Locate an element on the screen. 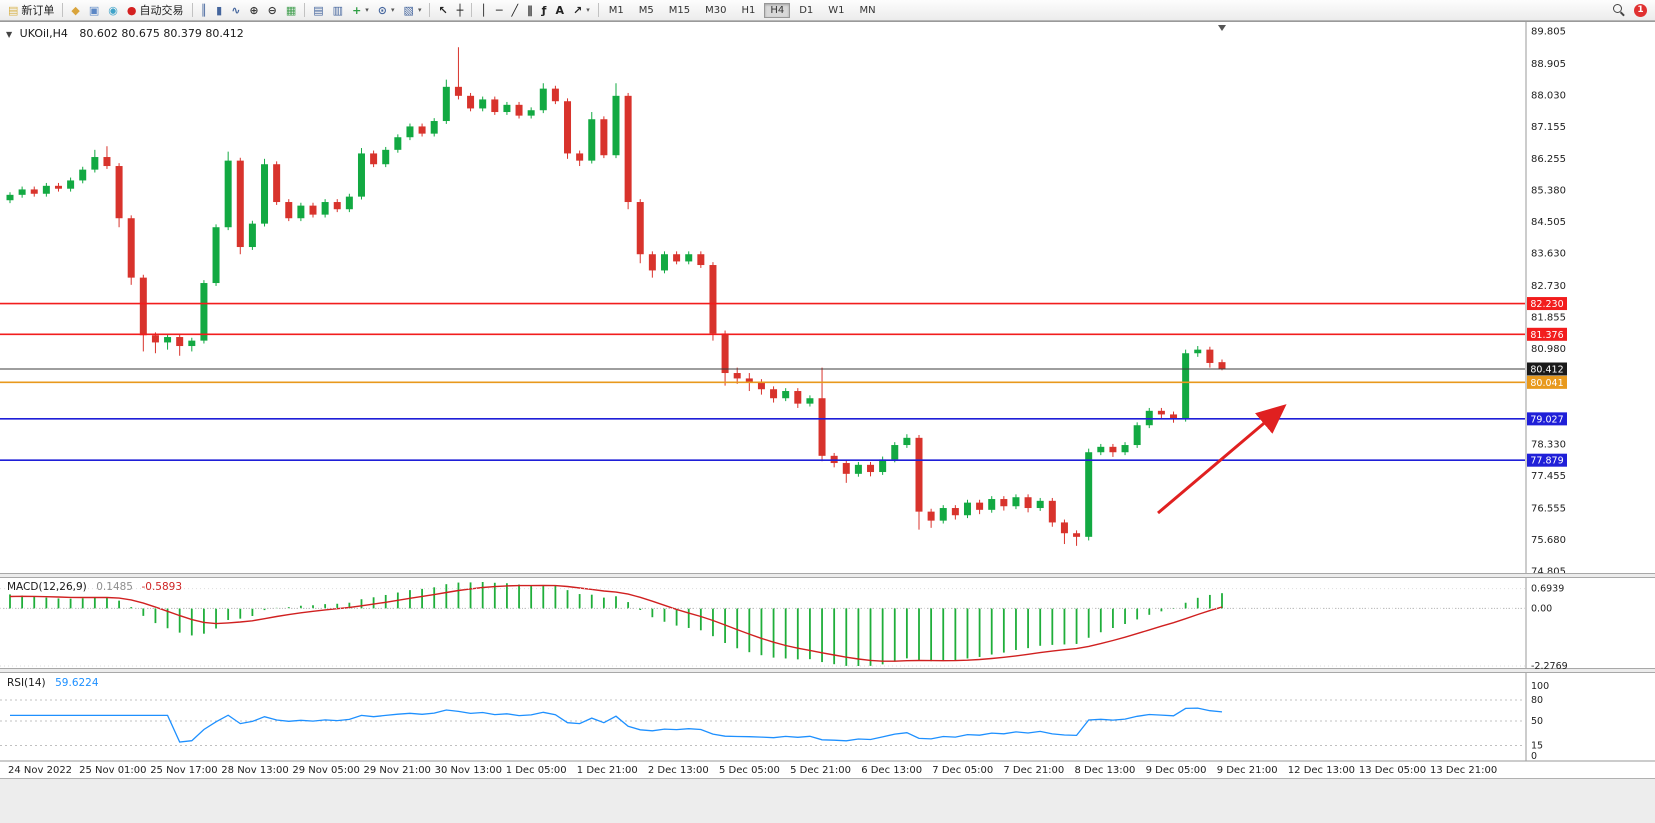 This screenshot has height=823, width=1655. crosshair-button: ┼ is located at coordinates (460, 10).